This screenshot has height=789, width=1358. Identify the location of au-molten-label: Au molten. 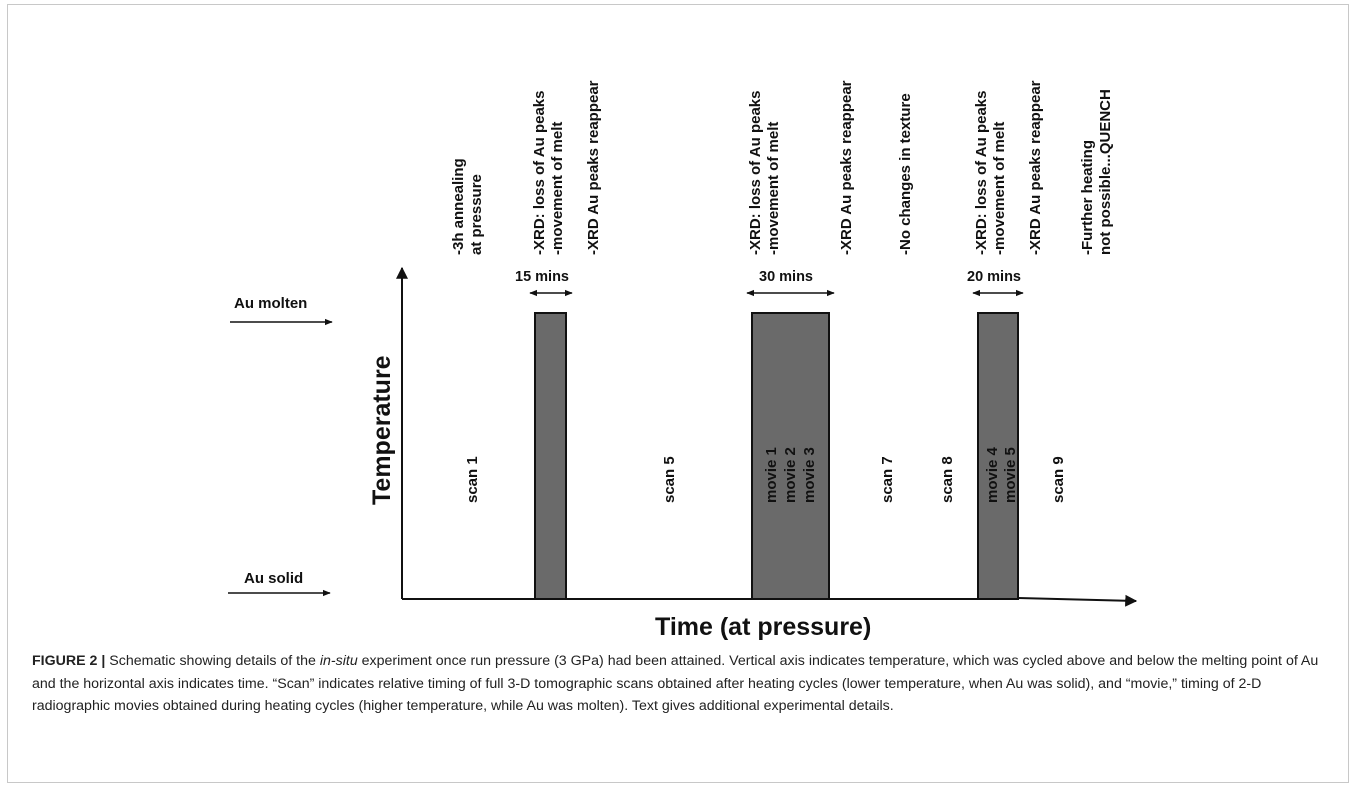
(270, 303).